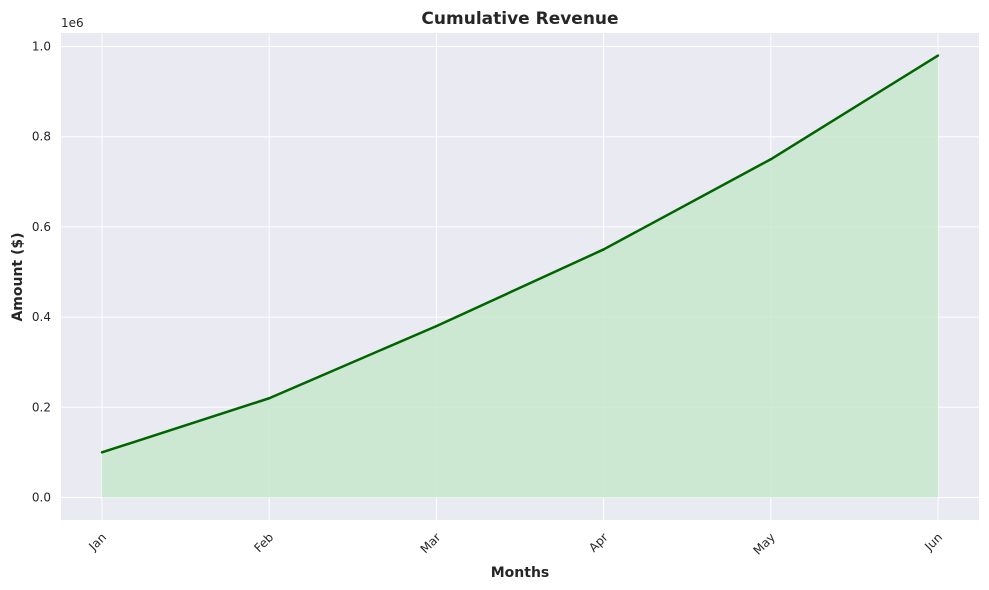 This screenshot has width=989, height=590. What do you see at coordinates (431, 543) in the screenshot?
I see `x-tick-label-mar: Mar` at bounding box center [431, 543].